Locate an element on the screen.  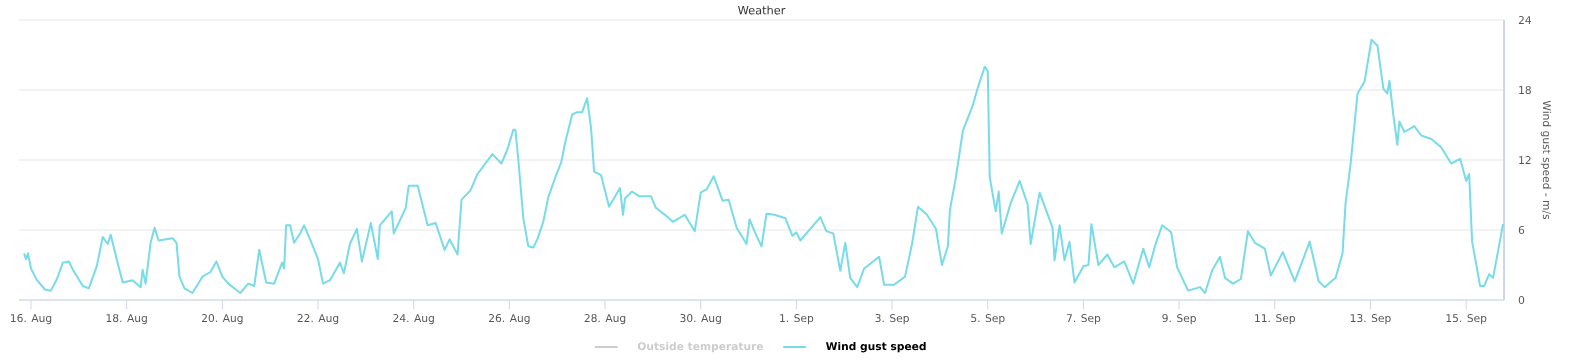
x-tick-label: 7. Sep is located at coordinates (1083, 319).